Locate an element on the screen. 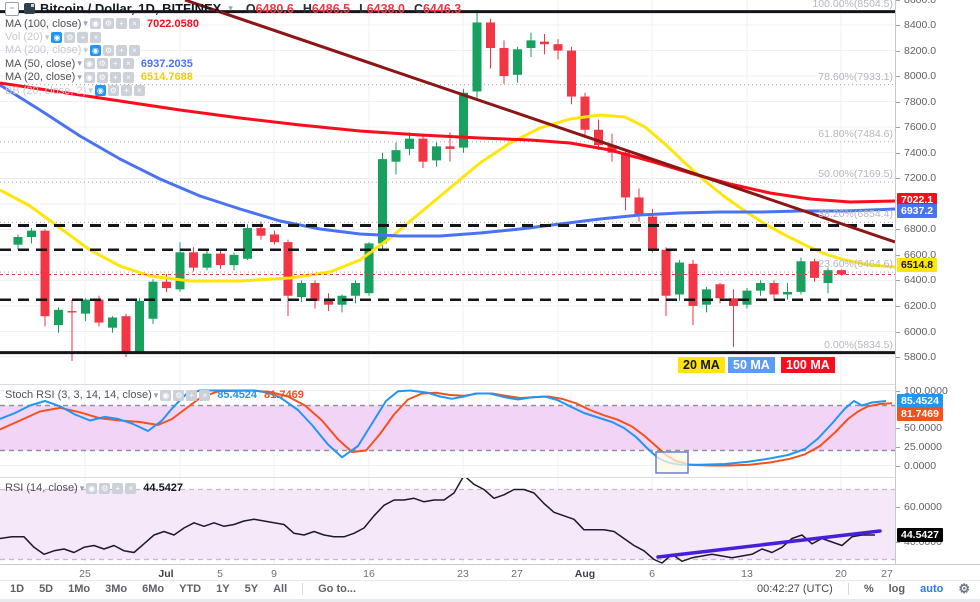 Image resolution: width=980 pixels, height=602 pixels. time-tick-label: 25 is located at coordinates (85, 574).